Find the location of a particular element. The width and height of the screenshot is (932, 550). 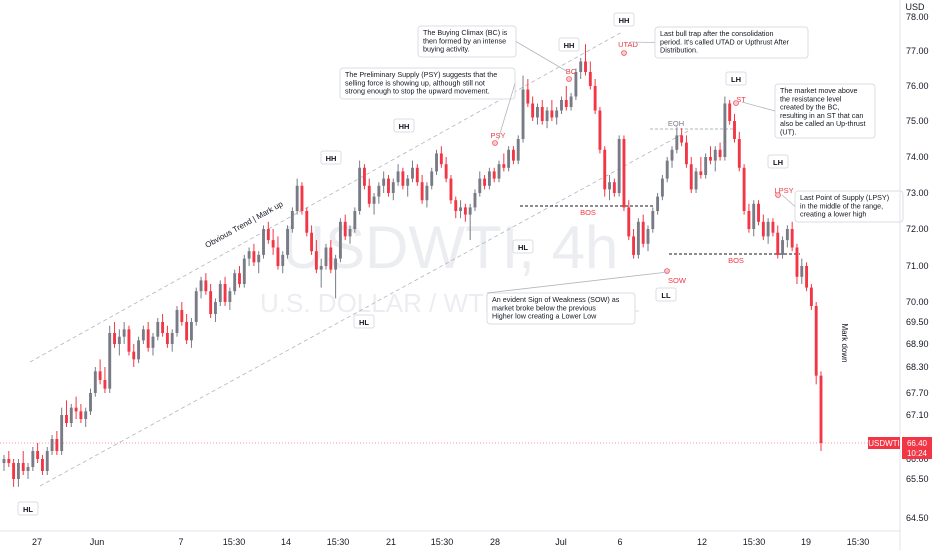

price-tick-label: 78.00 is located at coordinates (917, 17).